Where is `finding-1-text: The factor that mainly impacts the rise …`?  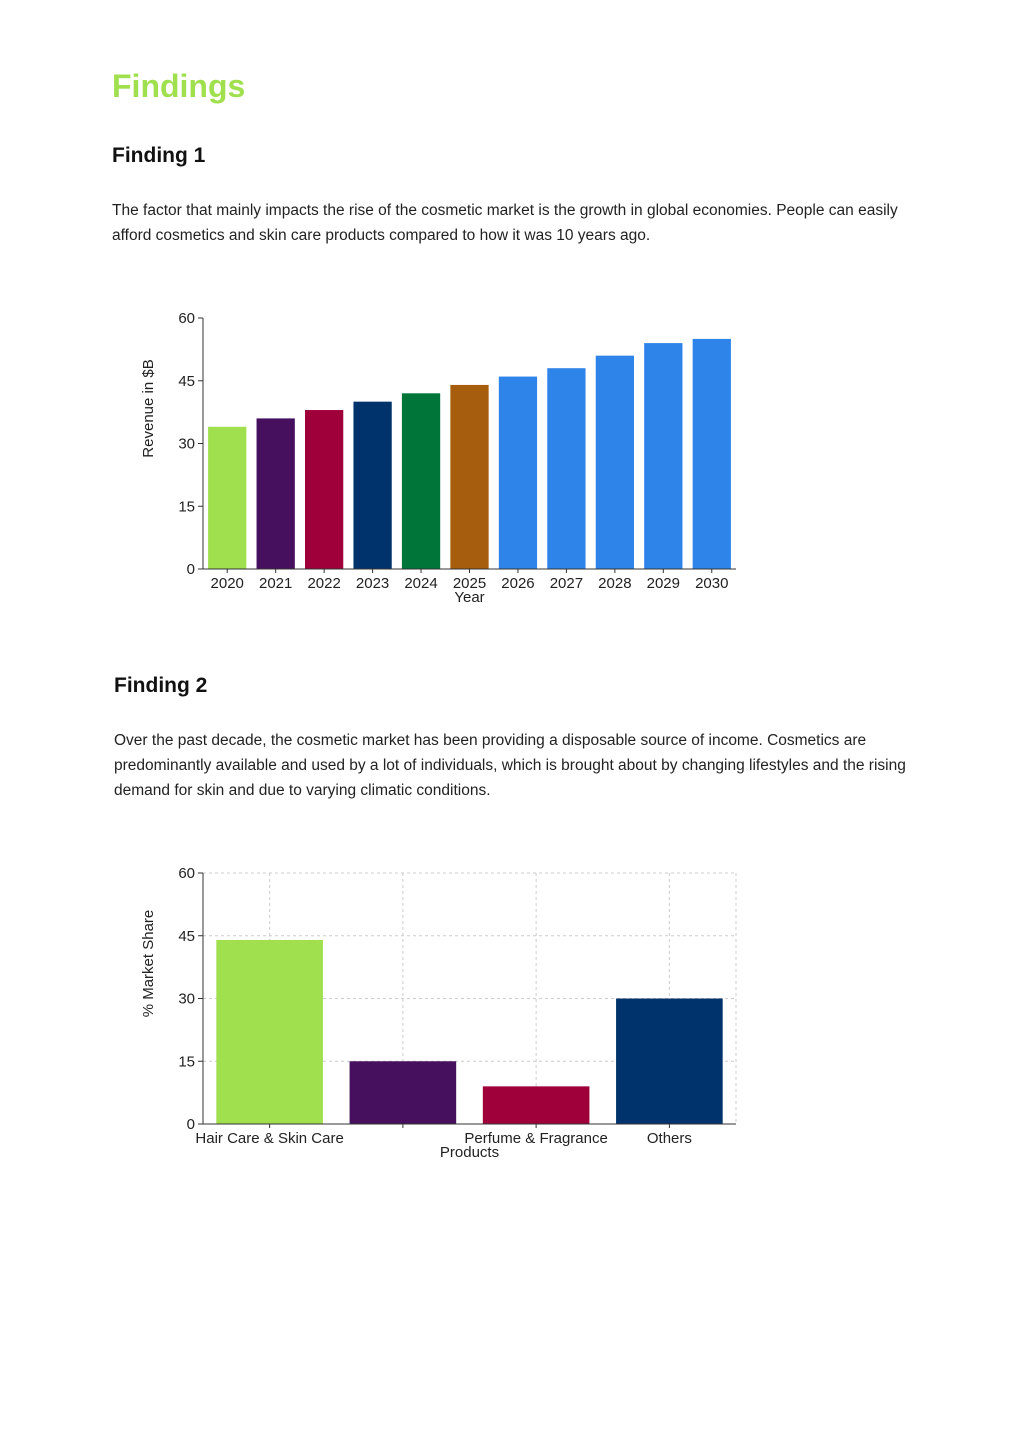 finding-1-text: The factor that mainly impacts the rise … is located at coordinates (505, 223).